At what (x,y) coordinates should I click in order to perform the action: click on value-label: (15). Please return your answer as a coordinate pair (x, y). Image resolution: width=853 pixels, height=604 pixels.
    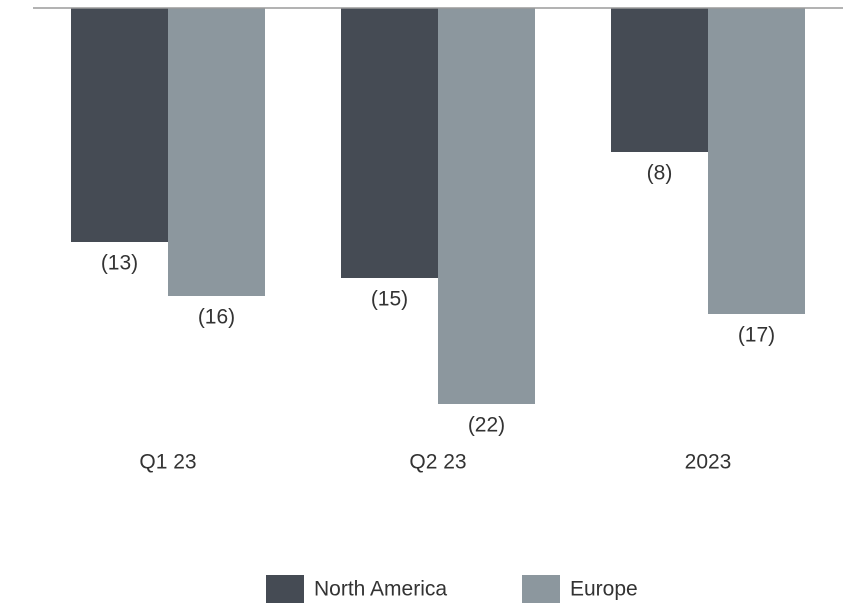
    Looking at the image, I should click on (389, 299).